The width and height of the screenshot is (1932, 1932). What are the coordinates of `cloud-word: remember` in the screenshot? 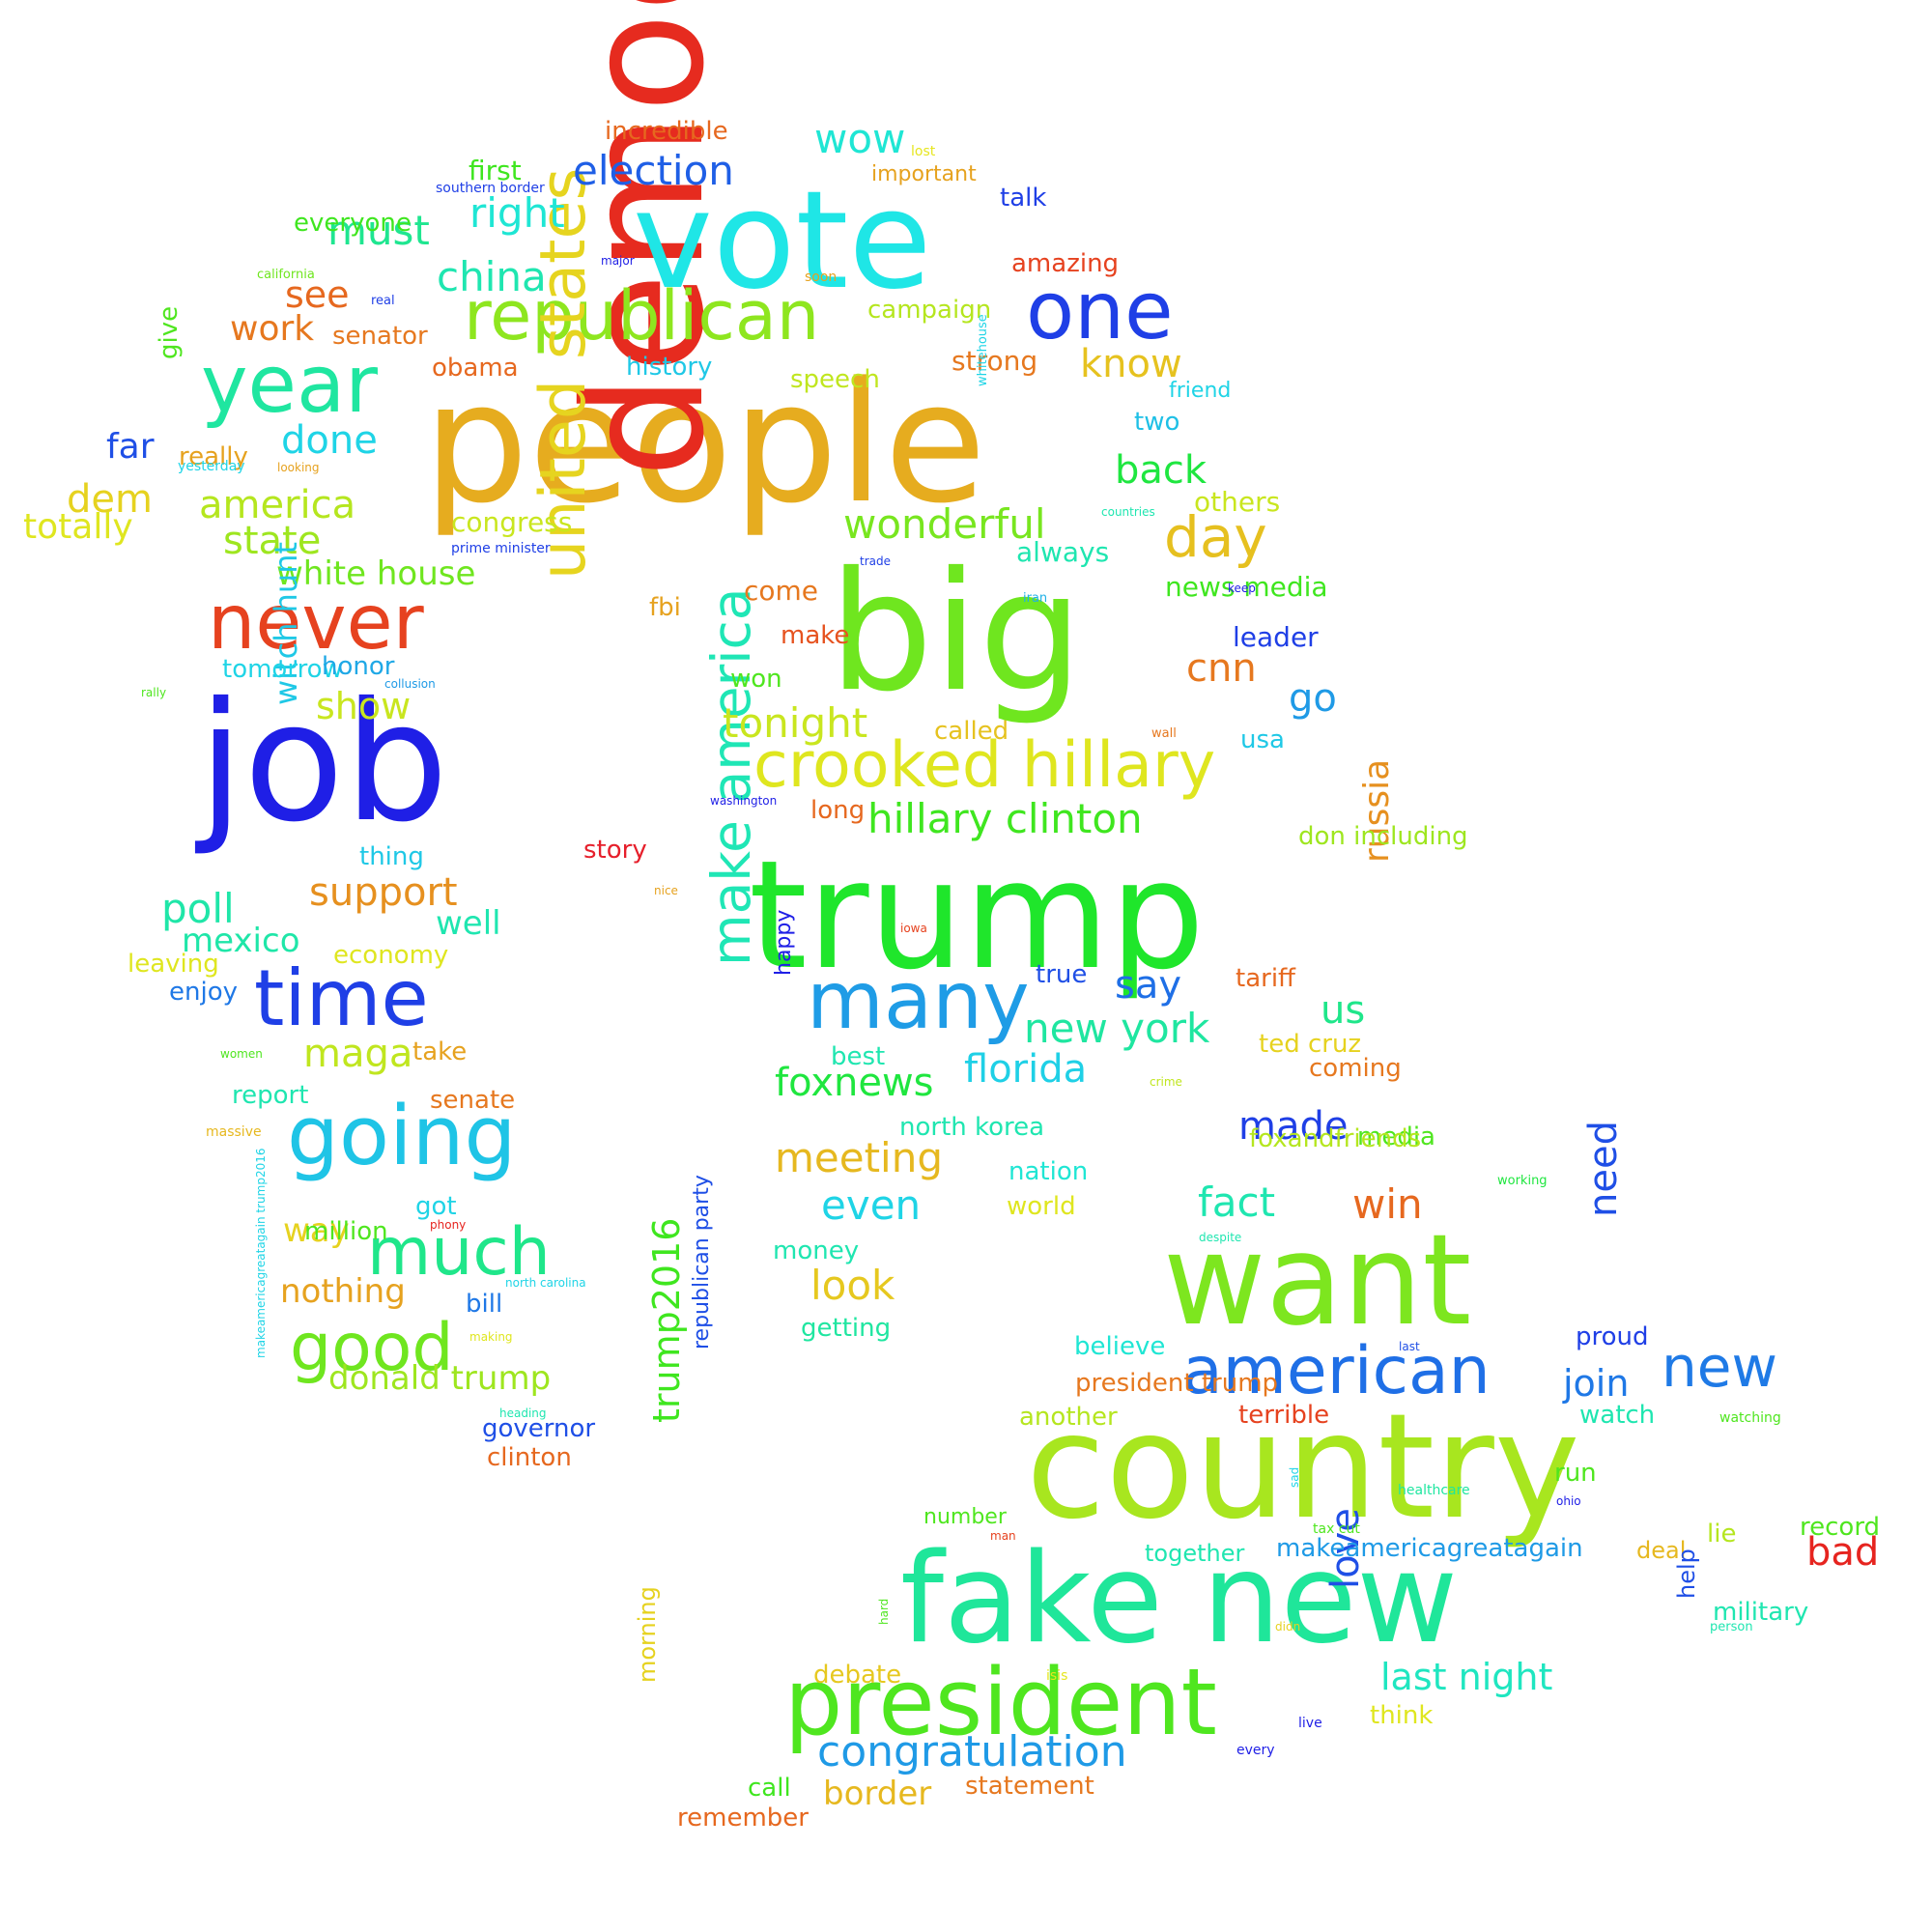 It's located at (743, 1818).